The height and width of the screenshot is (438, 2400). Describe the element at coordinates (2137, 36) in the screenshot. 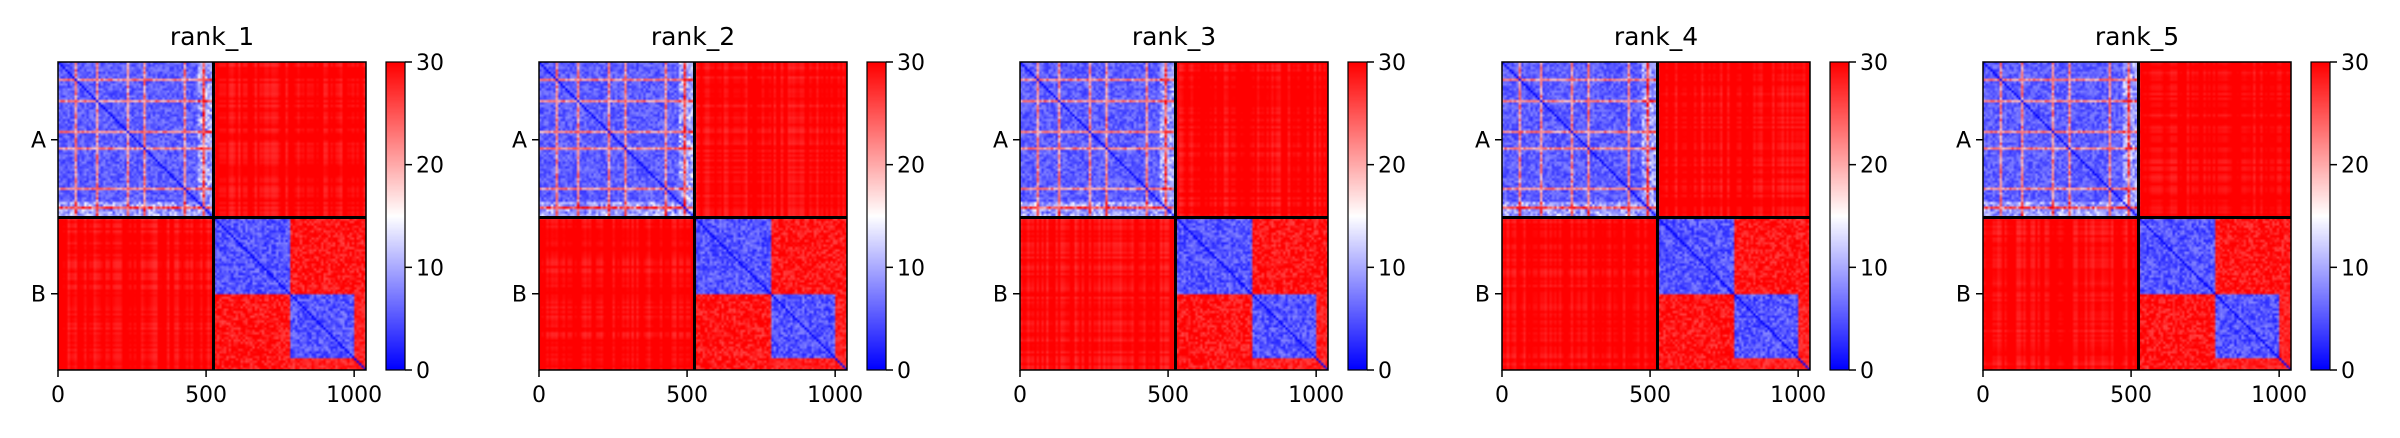

I see `panel-title: rank_5` at that location.